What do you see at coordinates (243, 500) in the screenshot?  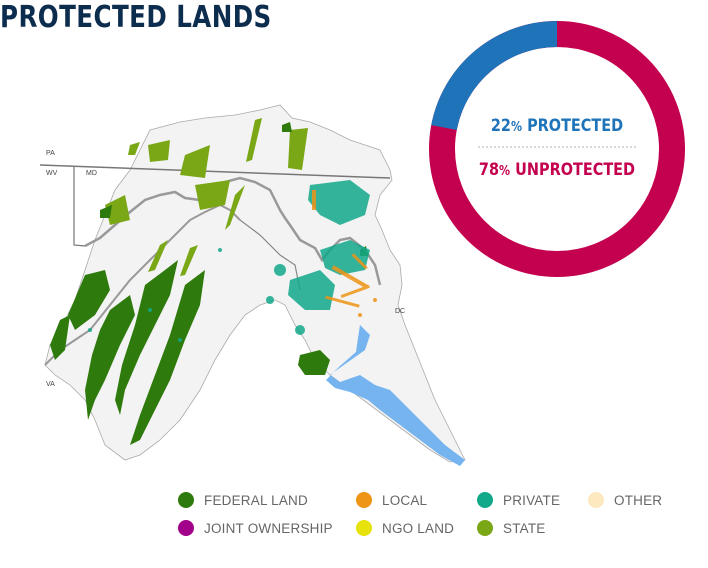 I see `legend-item-federal-land: FEDERAL LAND` at bounding box center [243, 500].